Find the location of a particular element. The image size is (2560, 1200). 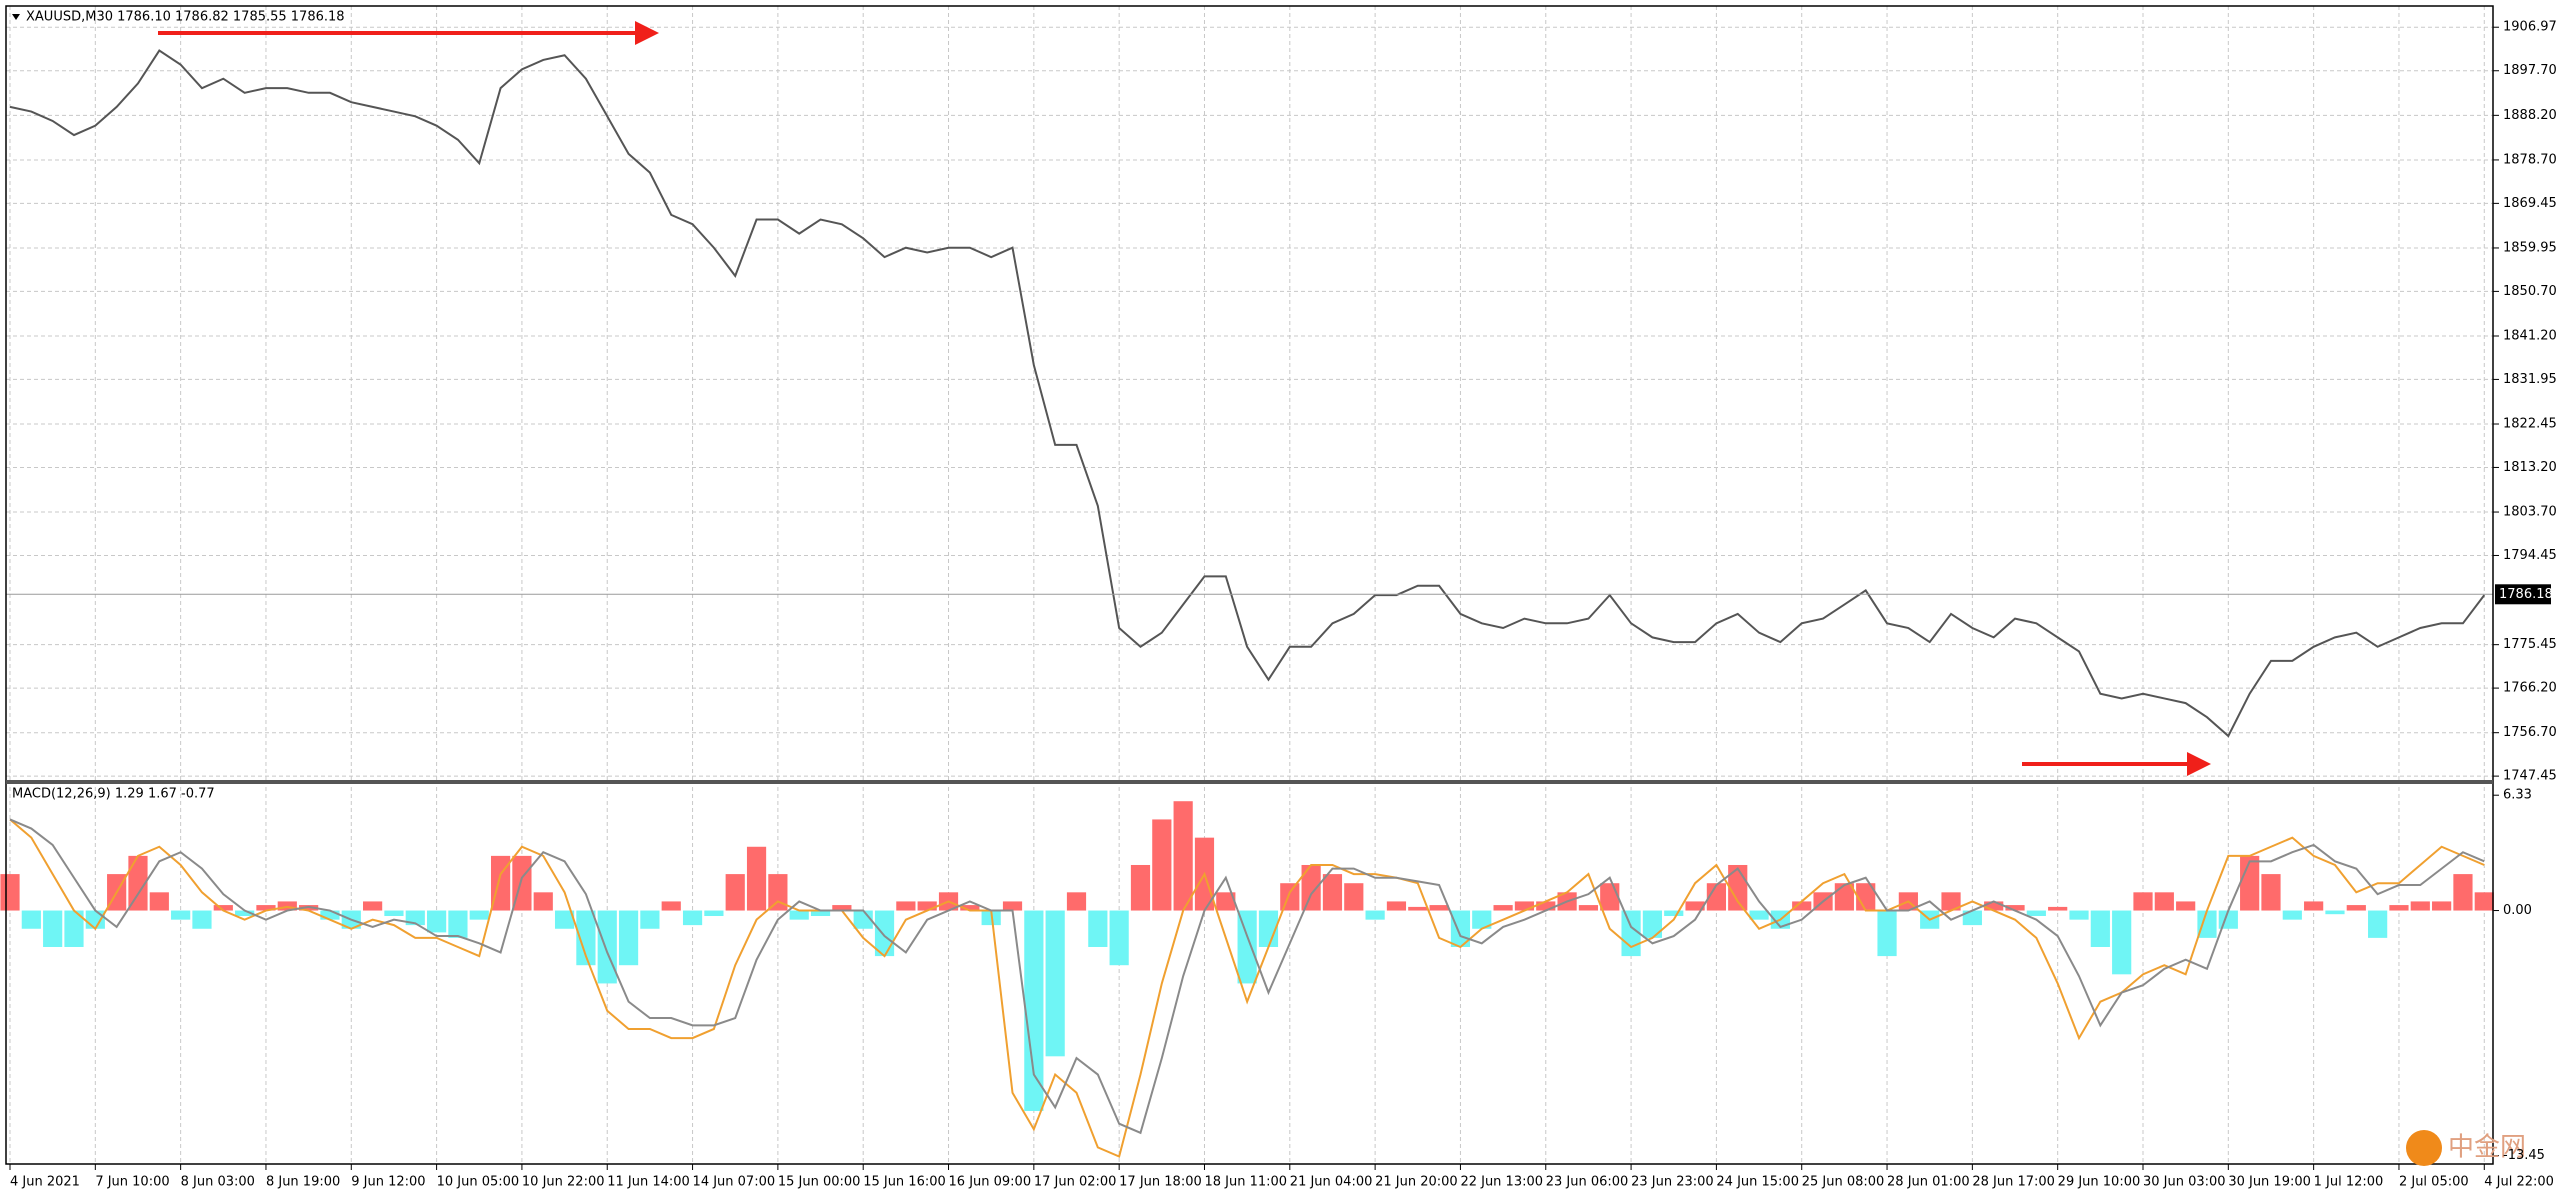

x-tick-label: 23 Jun 23:00 is located at coordinates (1672, 1182).